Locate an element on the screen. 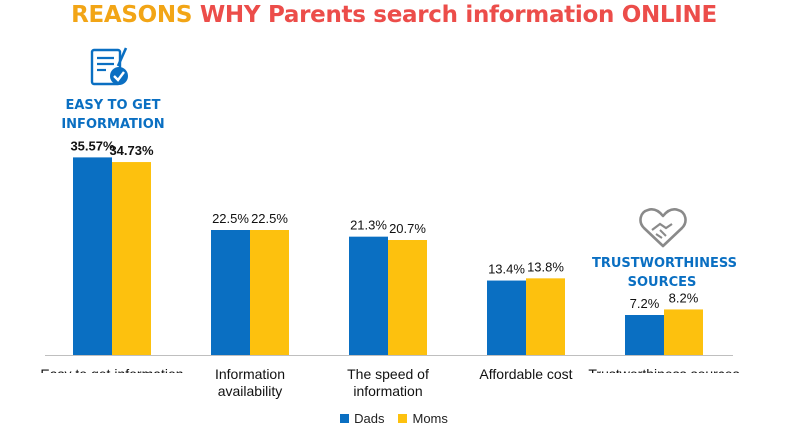  data-label-dads-4: 7.2% is located at coordinates (645, 303).